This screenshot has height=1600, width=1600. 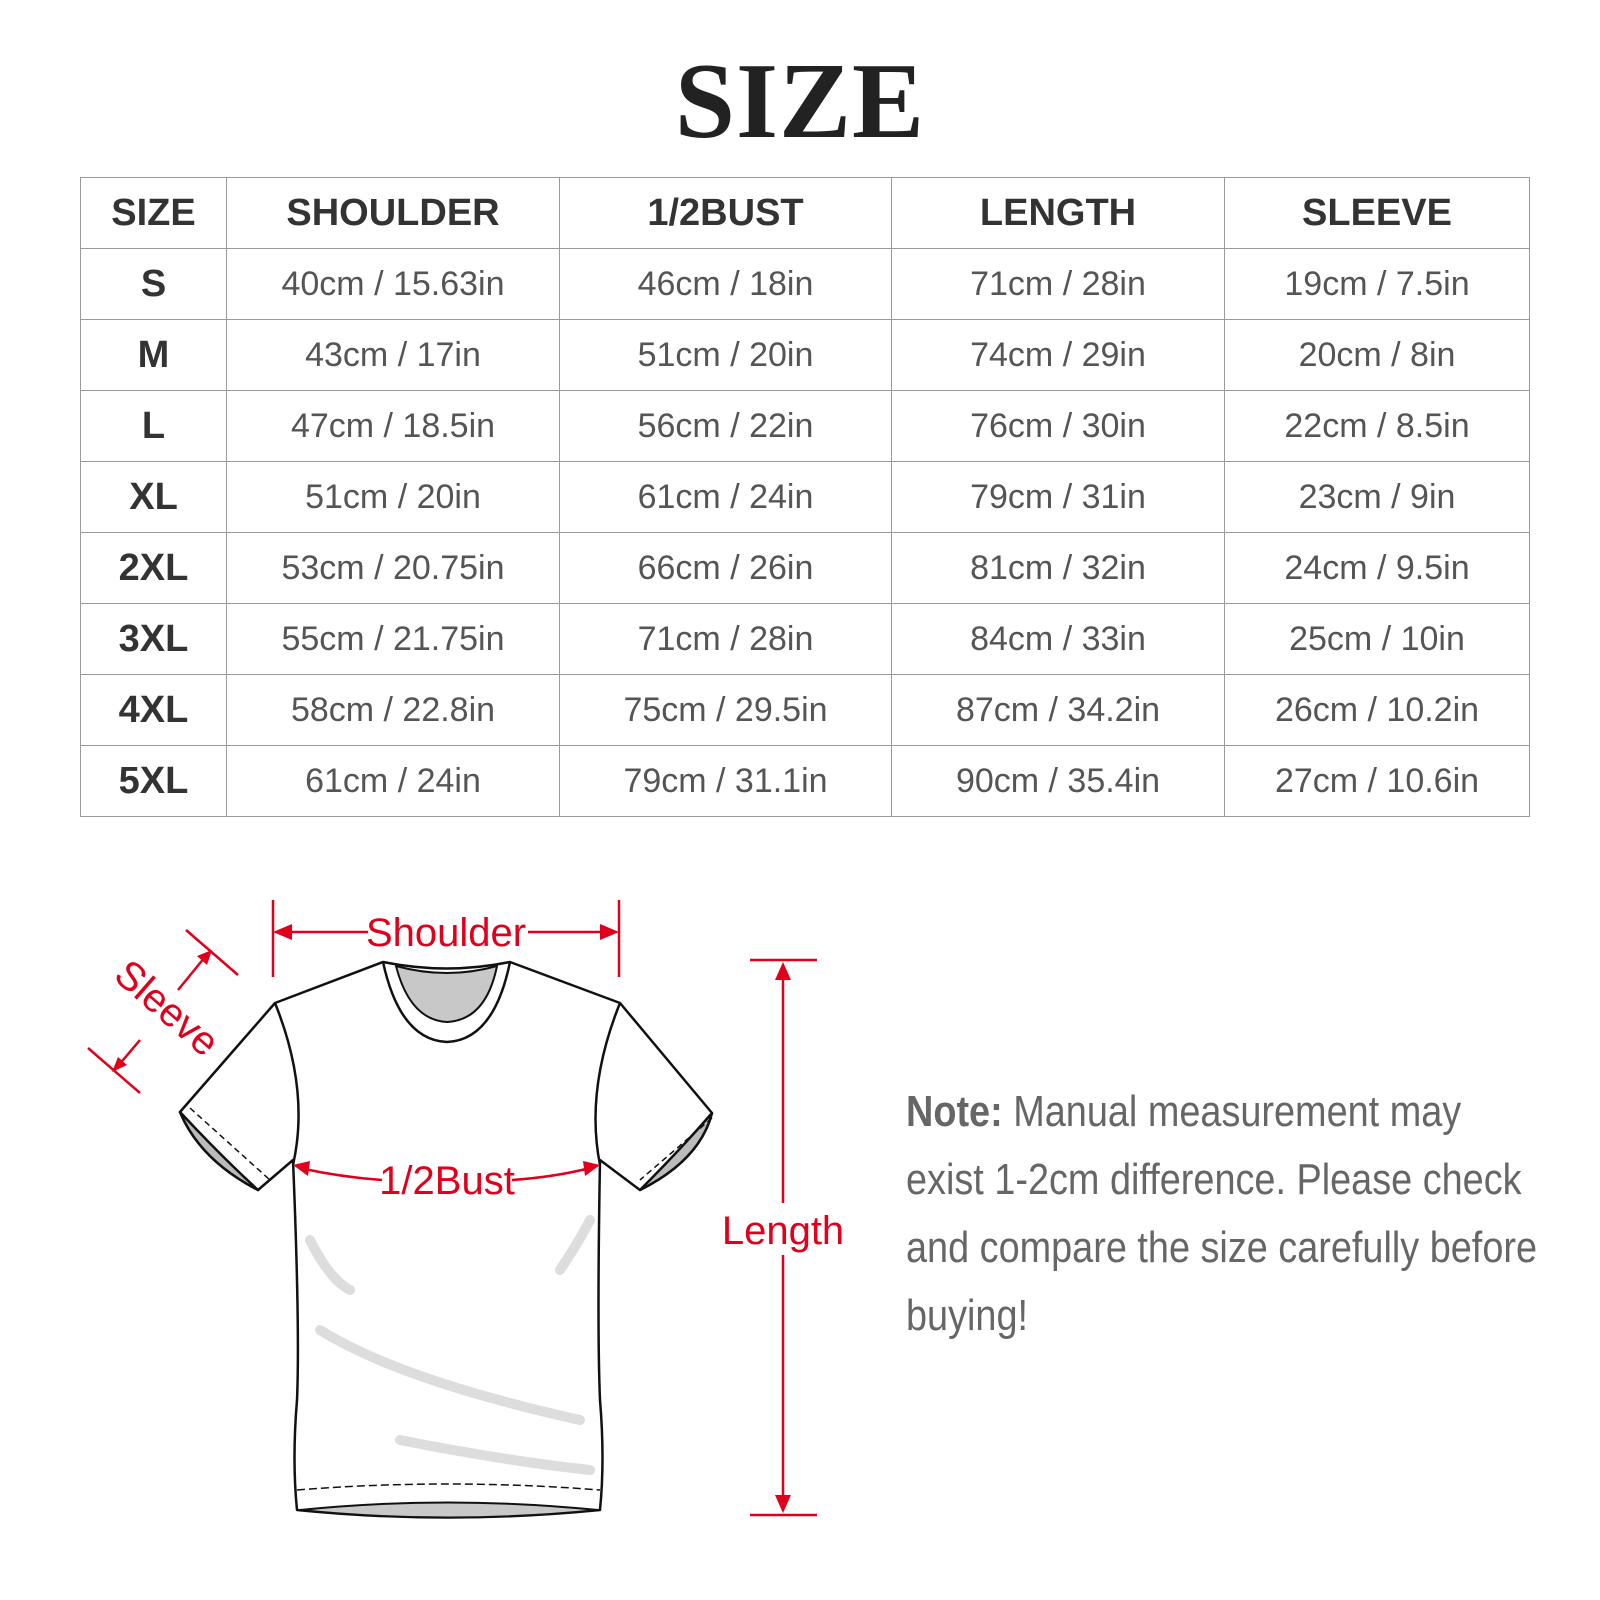 What do you see at coordinates (725, 355) in the screenshot?
I see `cell-bust: 51cm / 20in` at bounding box center [725, 355].